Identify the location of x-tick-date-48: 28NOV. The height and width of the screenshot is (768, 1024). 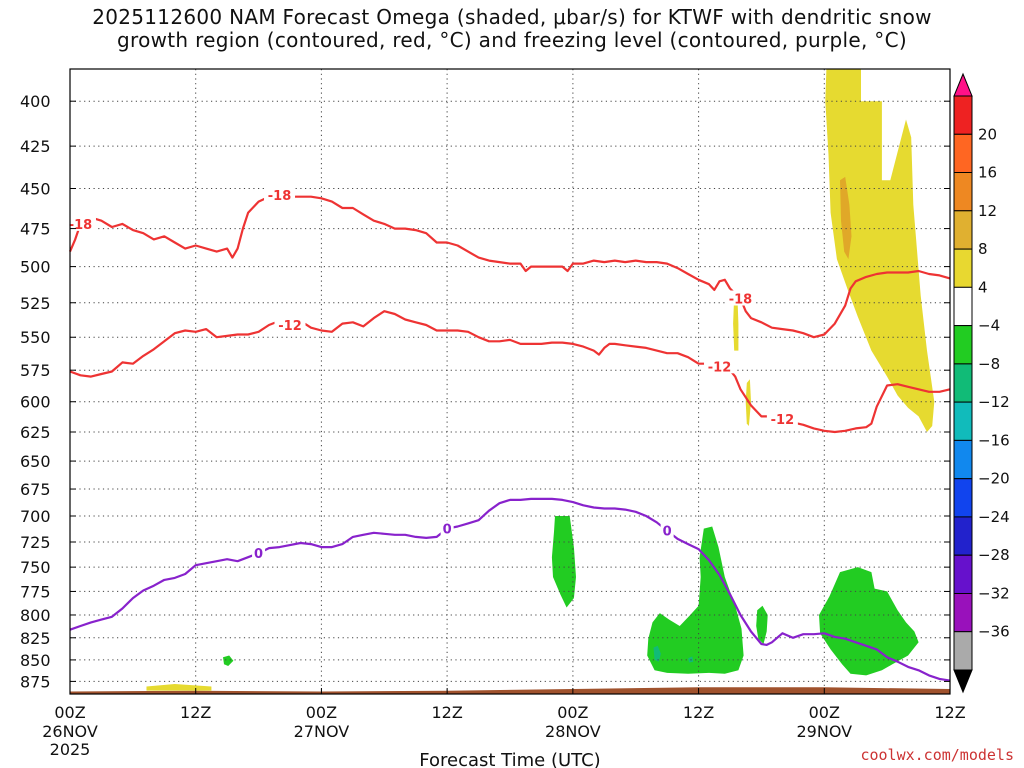
(573, 731).